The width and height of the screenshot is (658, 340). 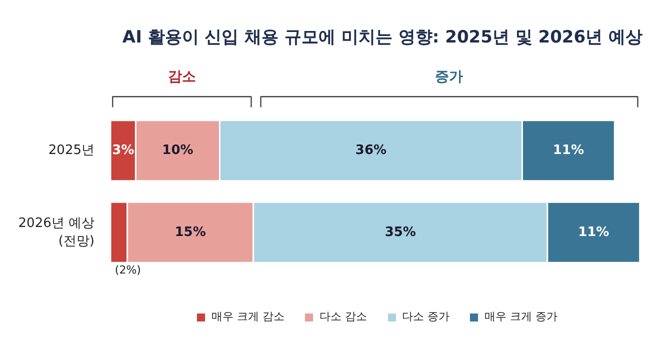 I want to click on legend-label: 다소 감소, so click(x=343, y=316).